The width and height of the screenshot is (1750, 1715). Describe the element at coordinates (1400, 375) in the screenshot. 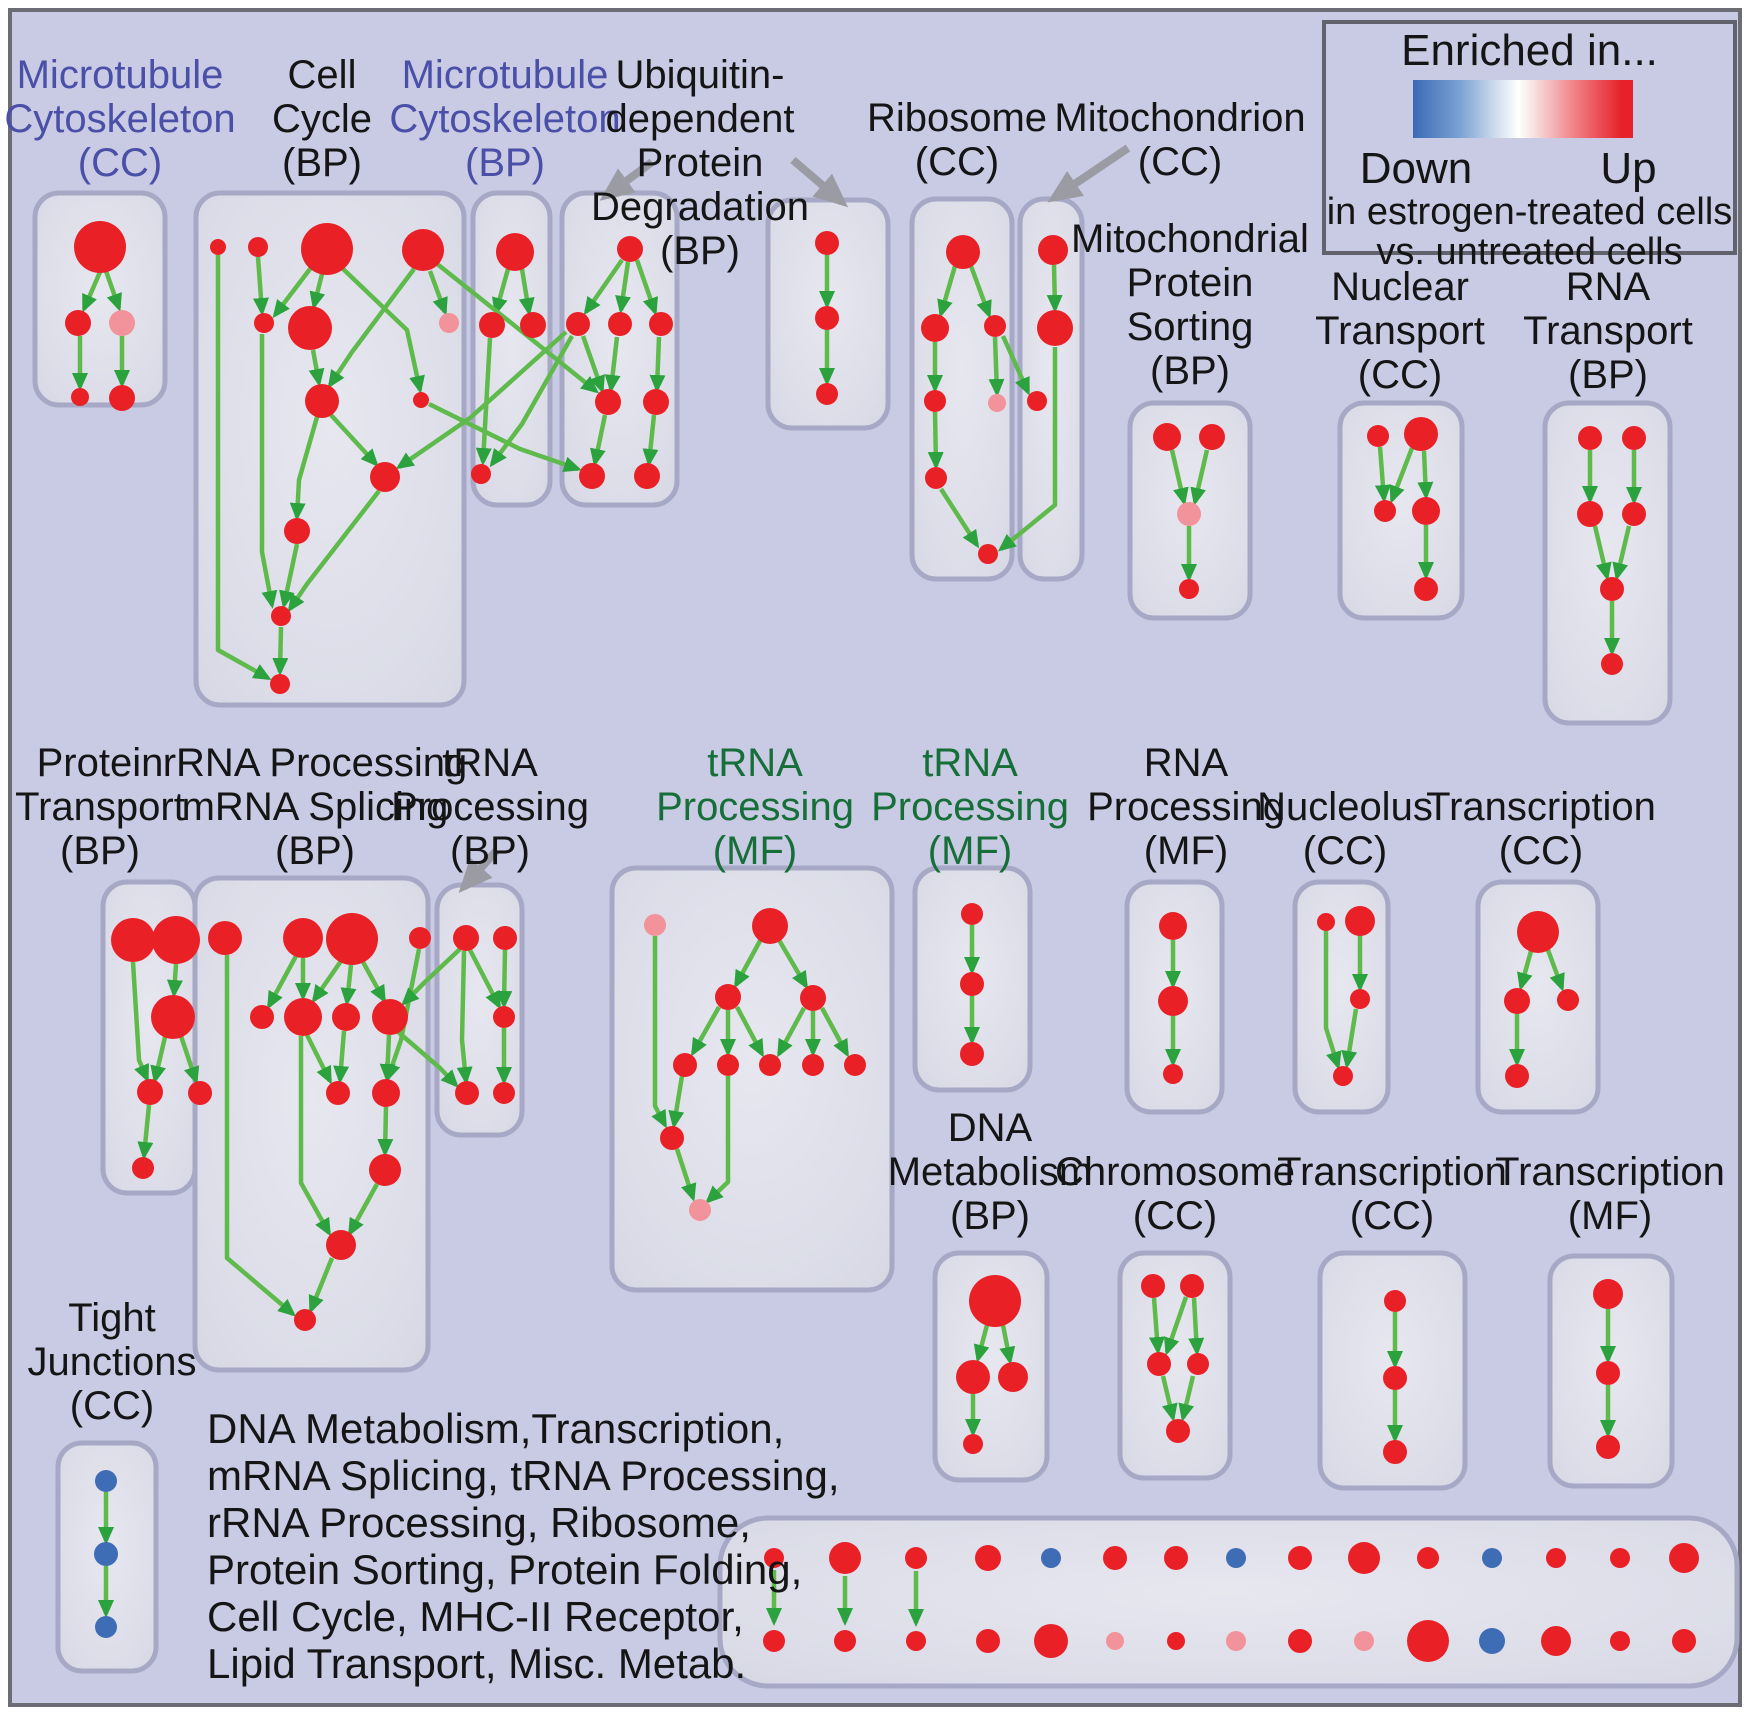

I see `nuclear-transport-cc-label-line-2: (CC)` at that location.